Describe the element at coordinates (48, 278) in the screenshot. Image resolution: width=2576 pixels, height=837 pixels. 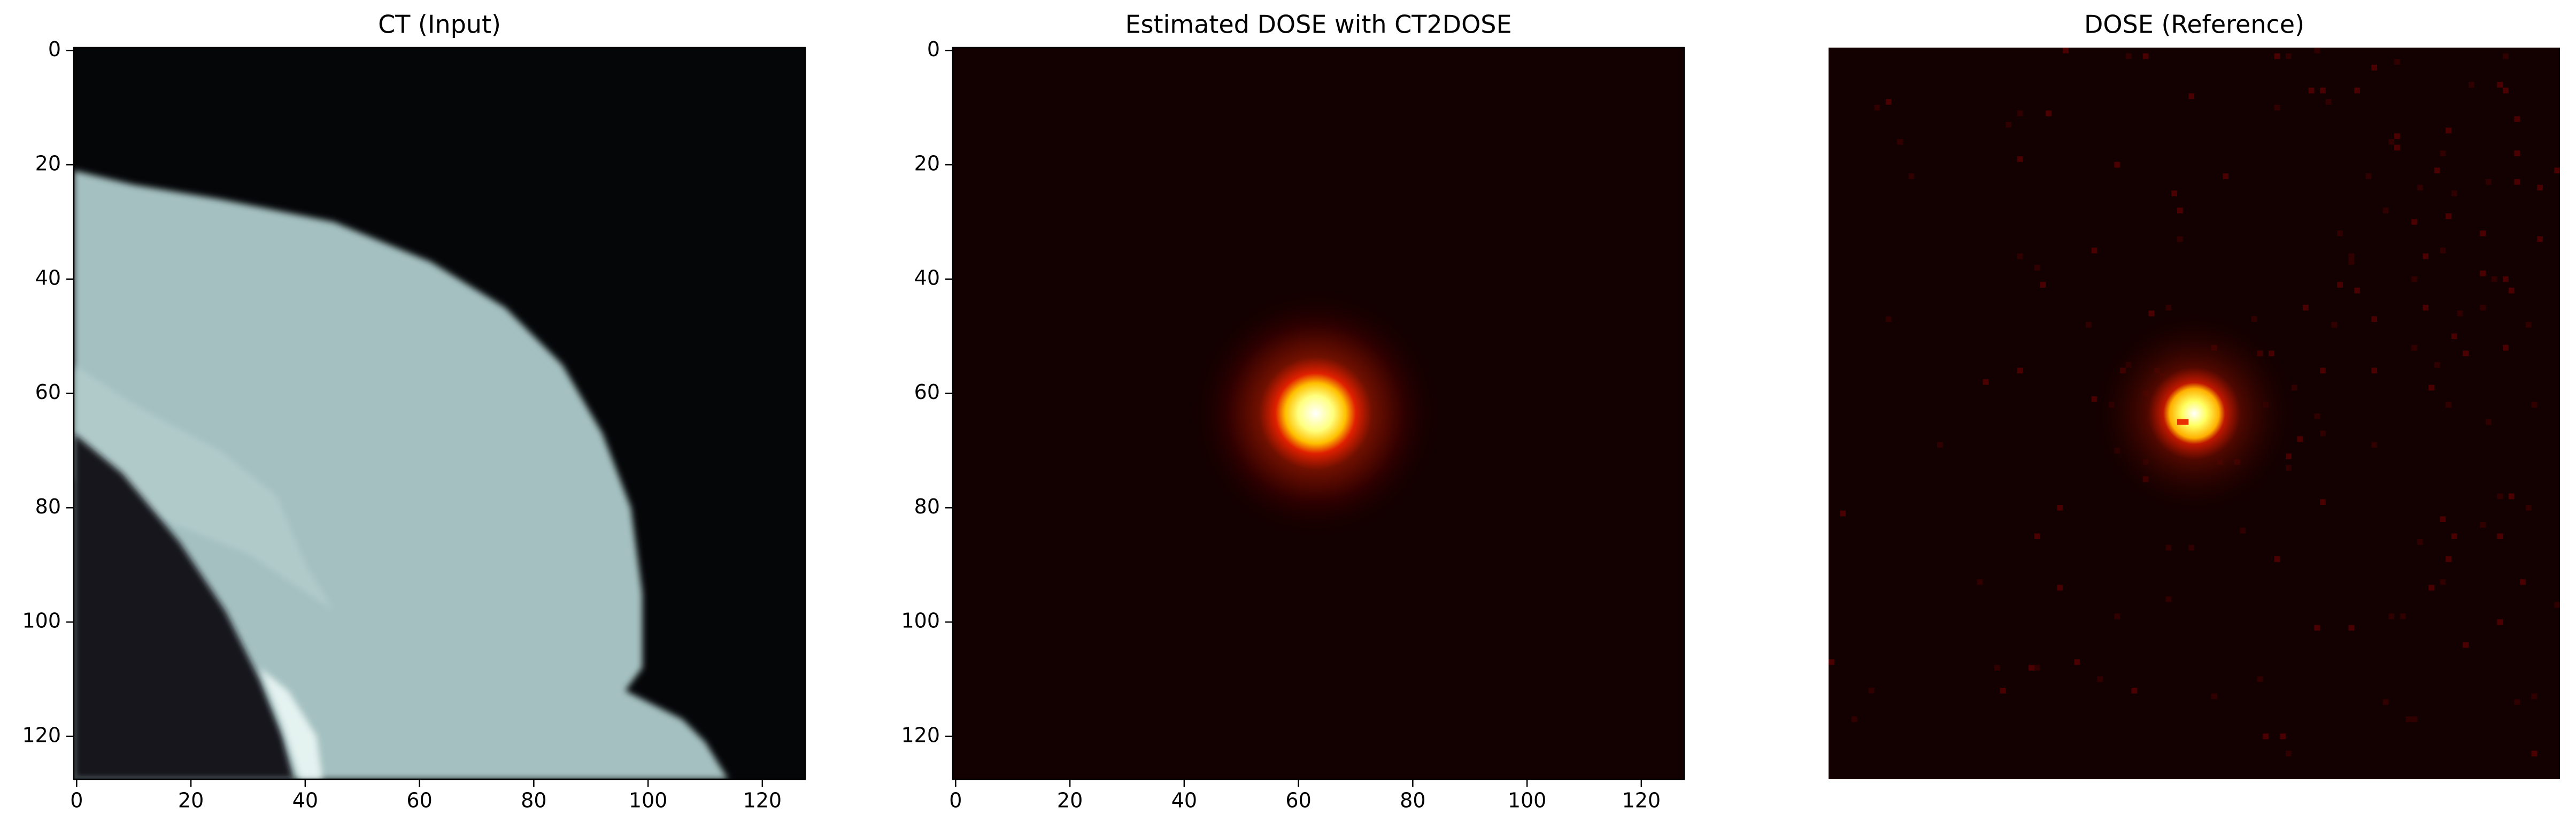
I see `y-tick-label: 40` at that location.